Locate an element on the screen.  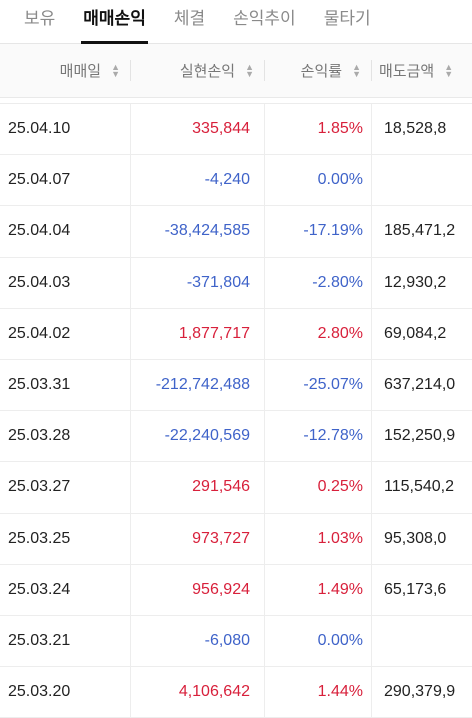
col-header-rate: 손익률 ▲ ▼ is located at coordinates (317, 70).